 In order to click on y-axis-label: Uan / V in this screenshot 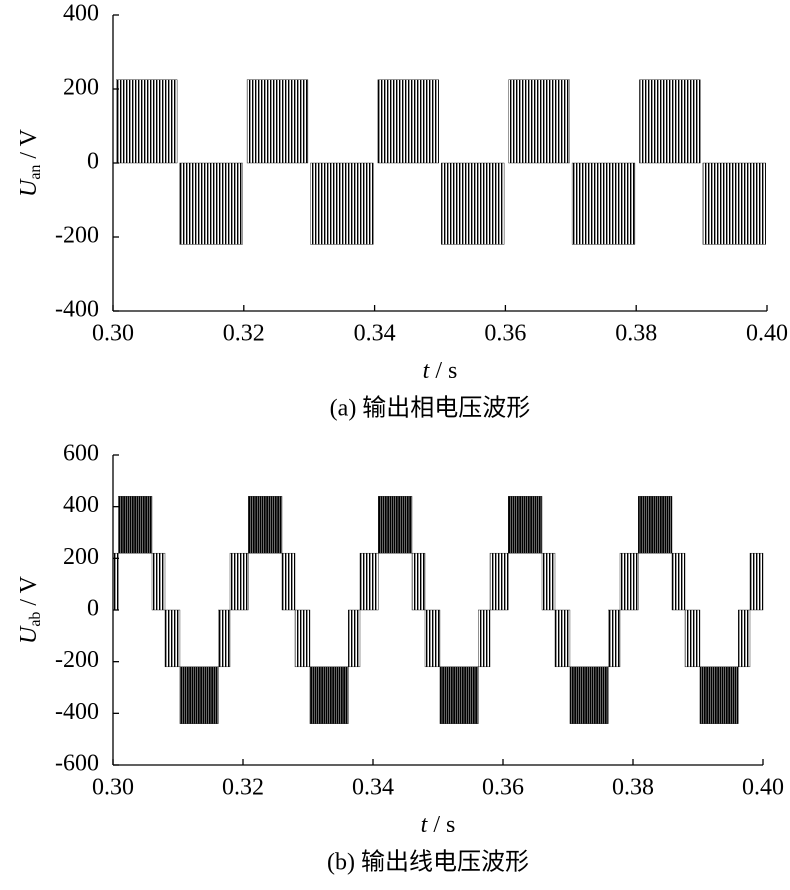, I will do `click(30, 162)`.